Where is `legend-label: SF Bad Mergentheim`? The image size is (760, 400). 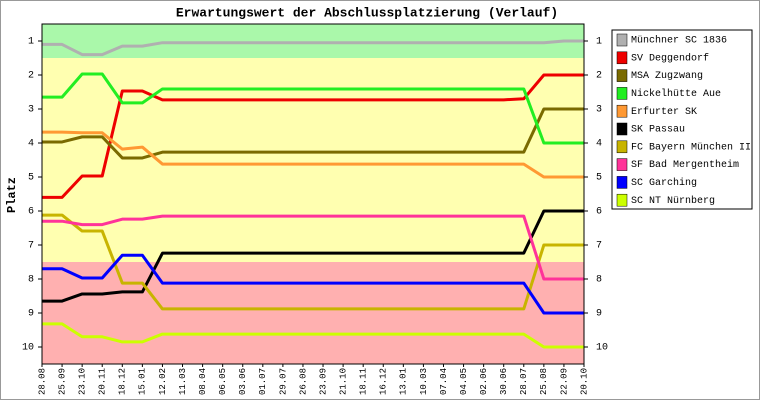
legend-label: SF Bad Mergentheim is located at coordinates (685, 165).